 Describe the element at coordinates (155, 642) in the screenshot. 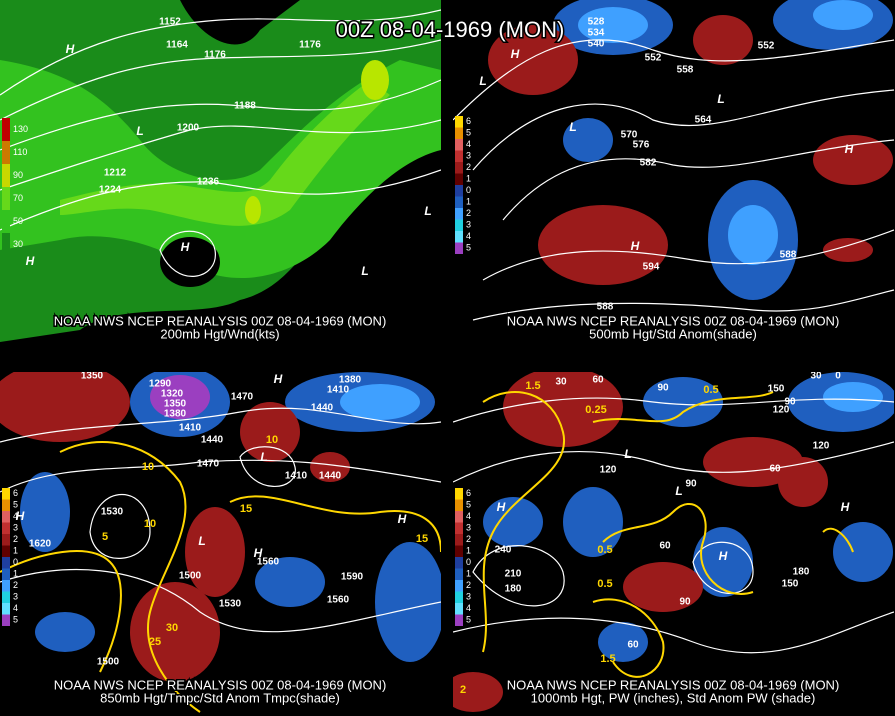

I see `isotherm-label: 25` at that location.